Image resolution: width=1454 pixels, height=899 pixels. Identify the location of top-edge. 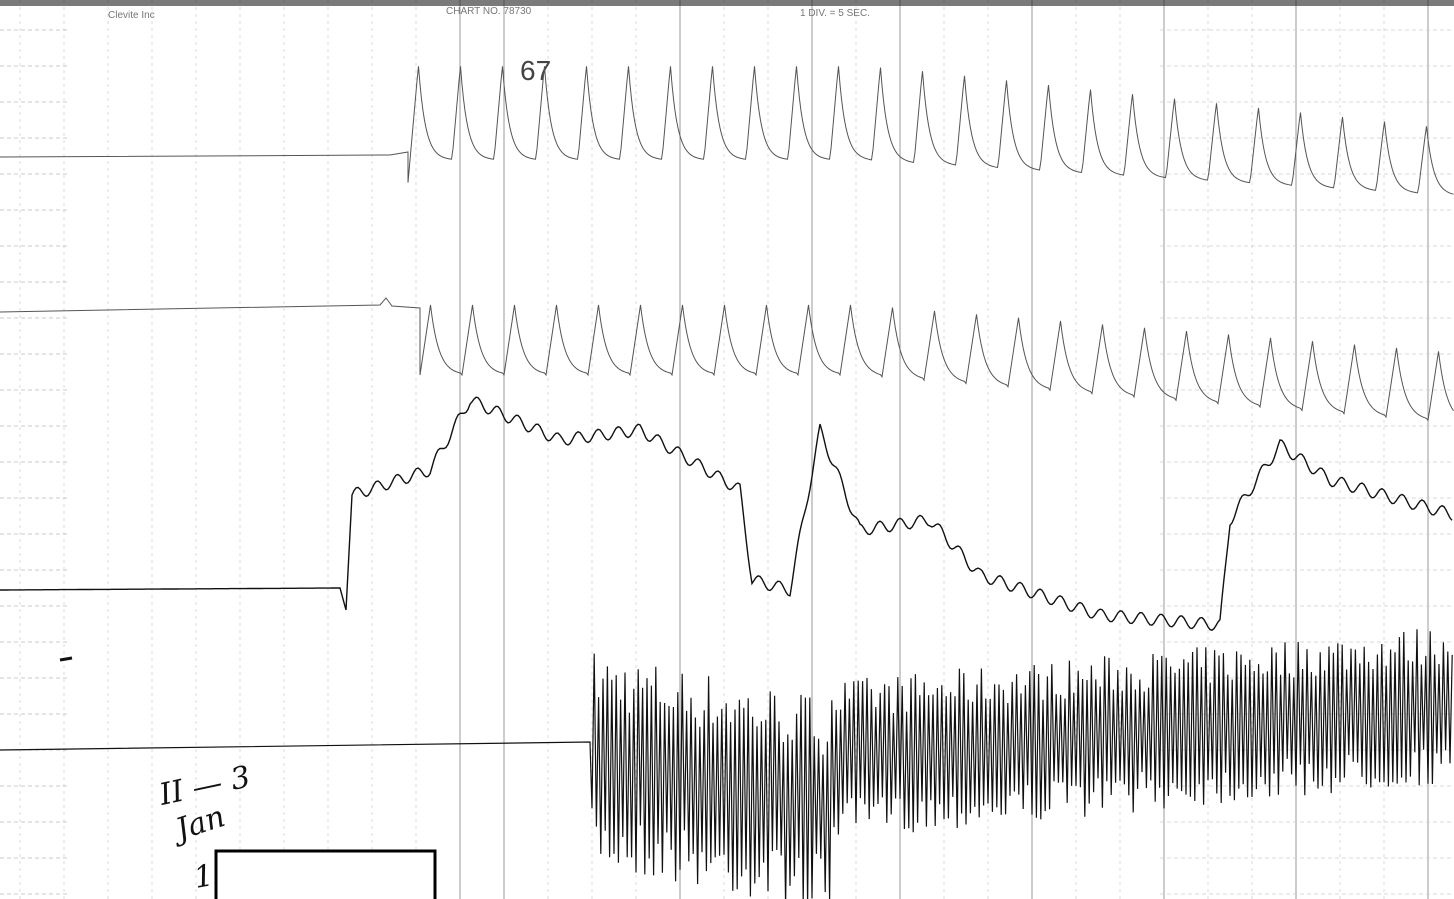
(727, 3).